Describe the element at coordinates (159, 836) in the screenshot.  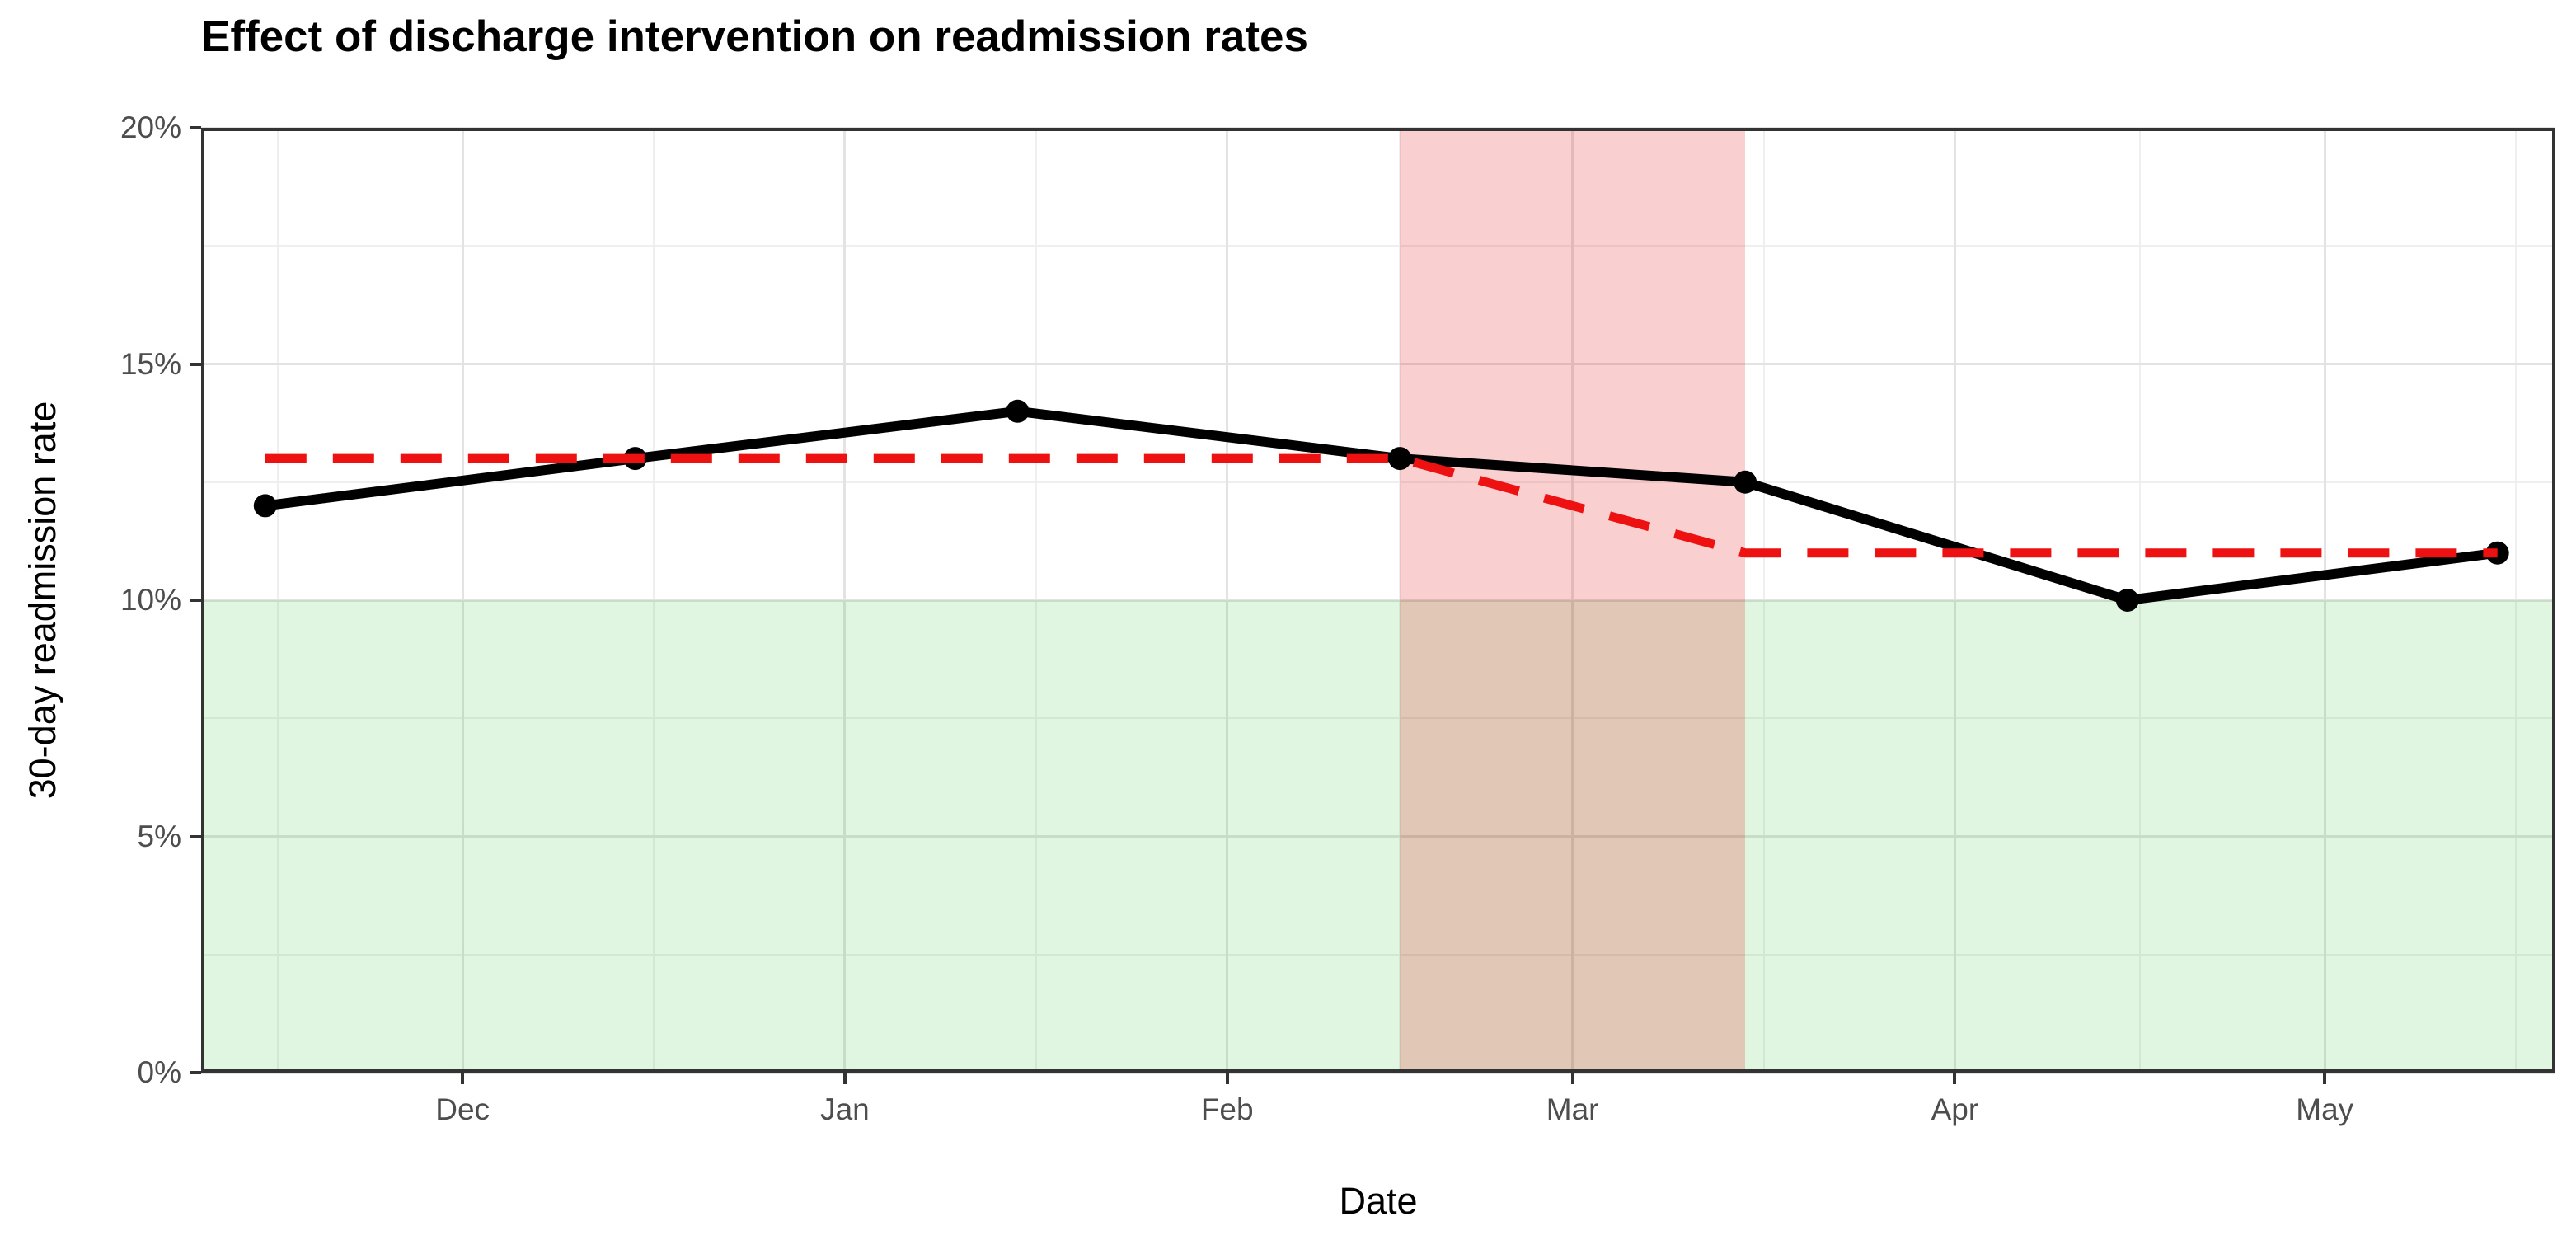
I see `y-tick-label: 5%` at that location.